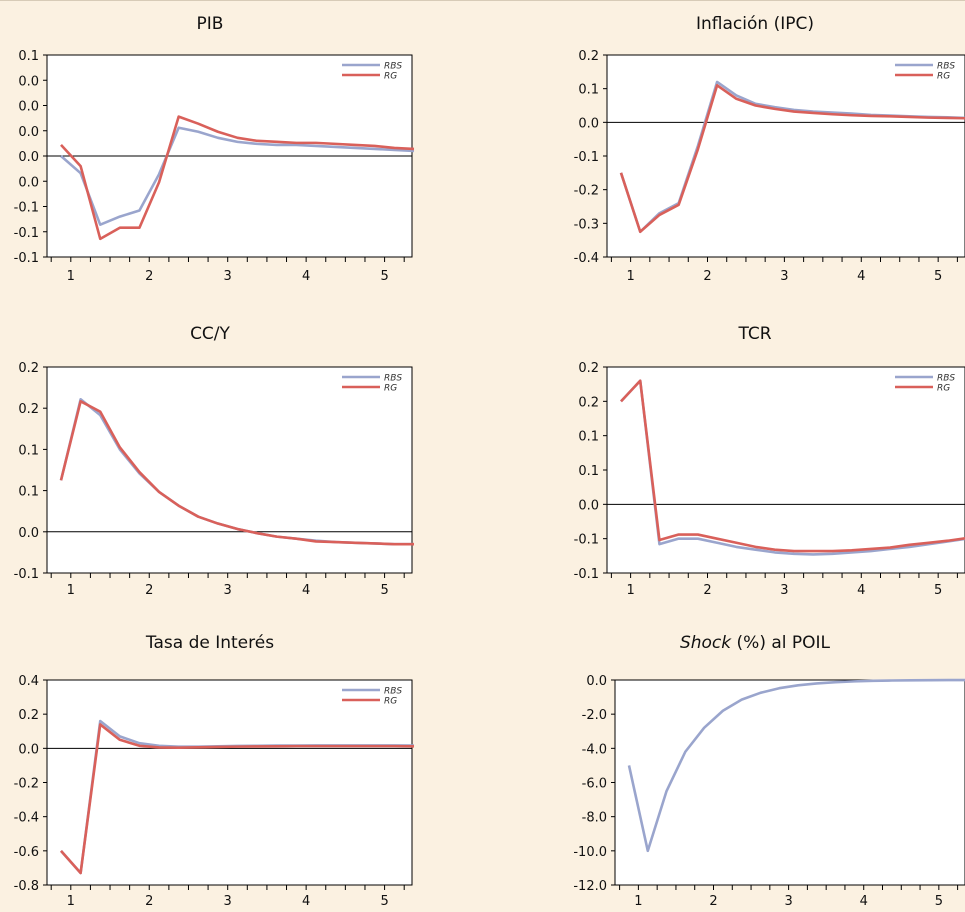 This screenshot has height=912, width=965. What do you see at coordinates (590, 886) in the screenshot?
I see `y-tick-label: -12.0` at bounding box center [590, 886].